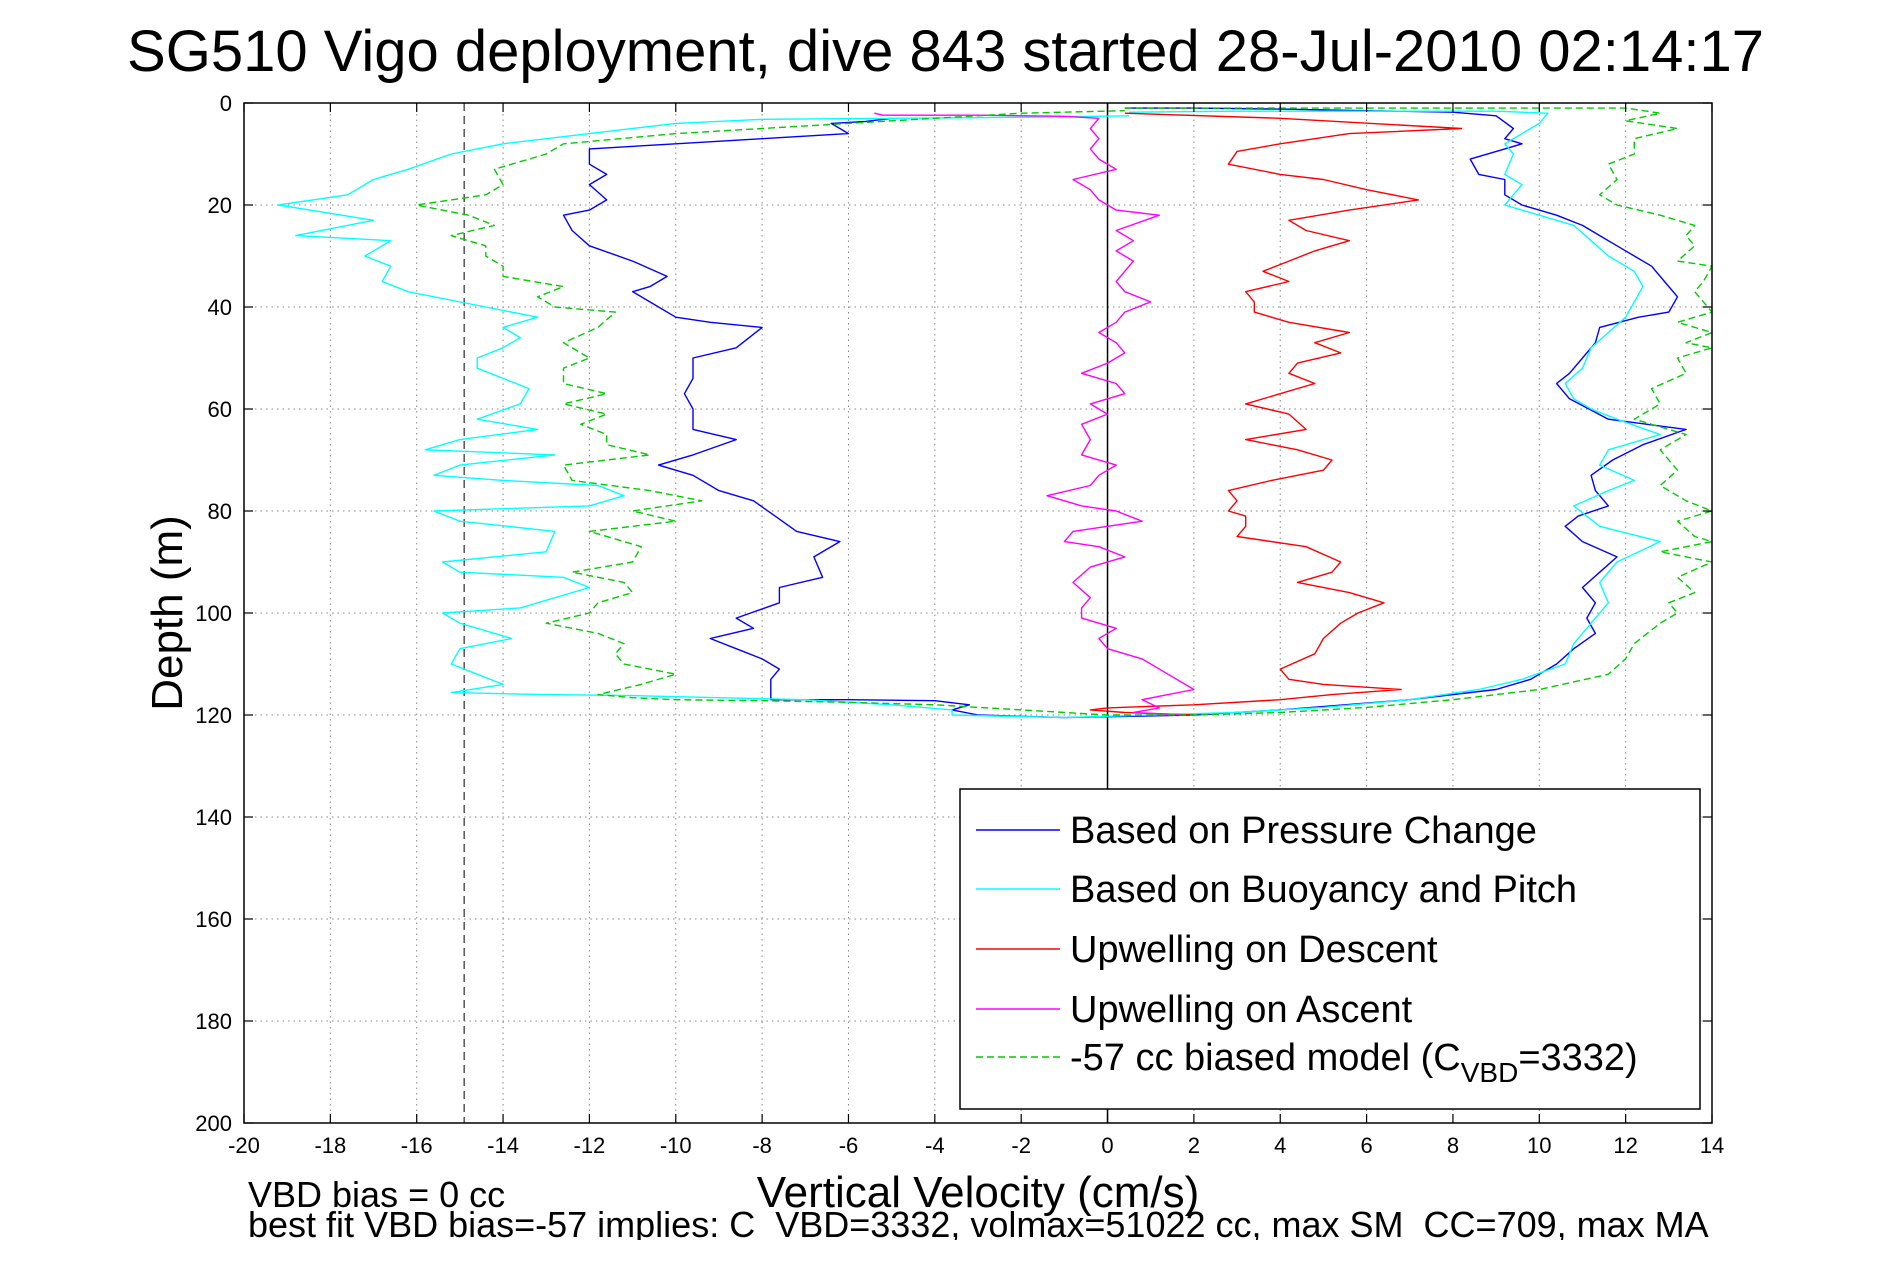 This screenshot has height=1262, width=1891. What do you see at coordinates (935, 1145) in the screenshot?
I see `x-tick-label: -4` at bounding box center [935, 1145].